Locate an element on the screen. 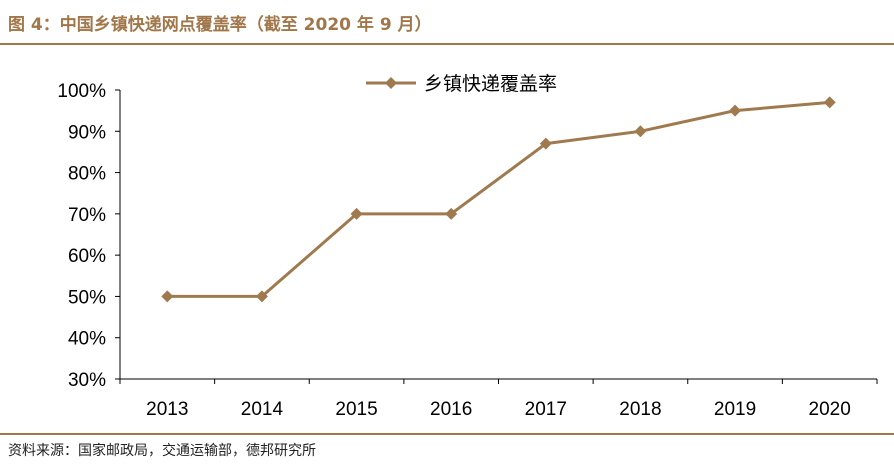 The height and width of the screenshot is (467, 894). x-tick-label: 2013 is located at coordinates (167, 409).